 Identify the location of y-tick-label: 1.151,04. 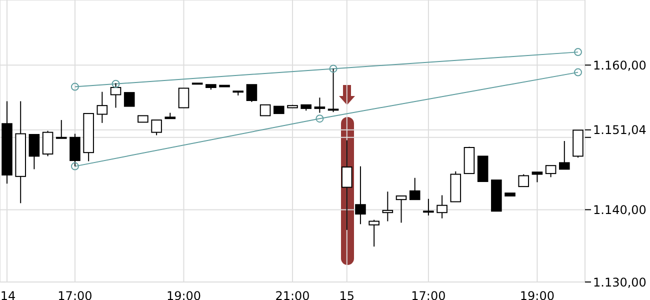
(619, 130).